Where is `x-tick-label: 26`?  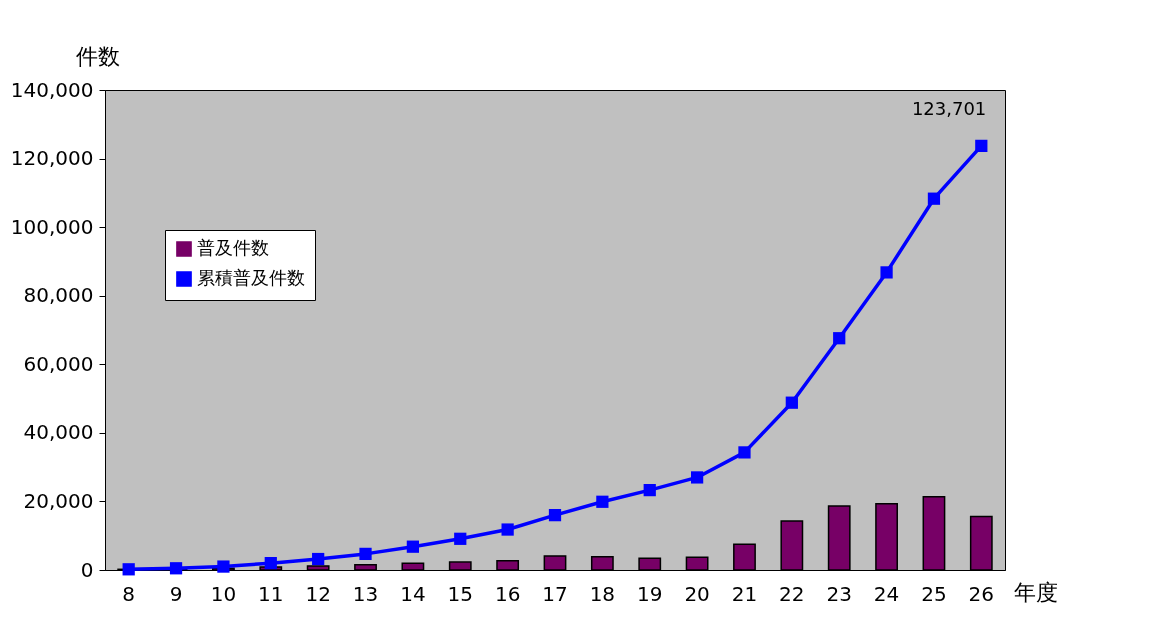
x-tick-label: 26 is located at coordinates (981, 593).